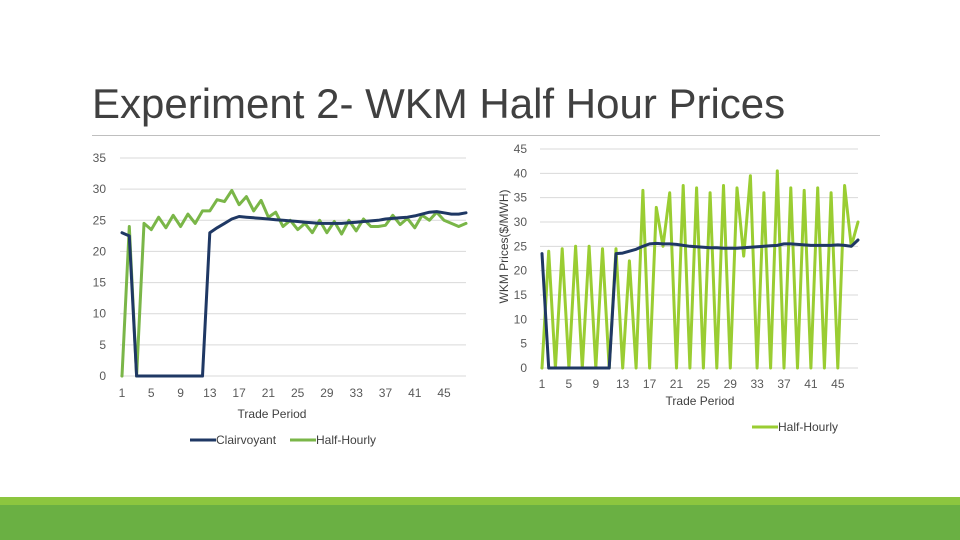 The image size is (960, 540). I want to click on series-line-clairvoyant-right, so click(700, 304).